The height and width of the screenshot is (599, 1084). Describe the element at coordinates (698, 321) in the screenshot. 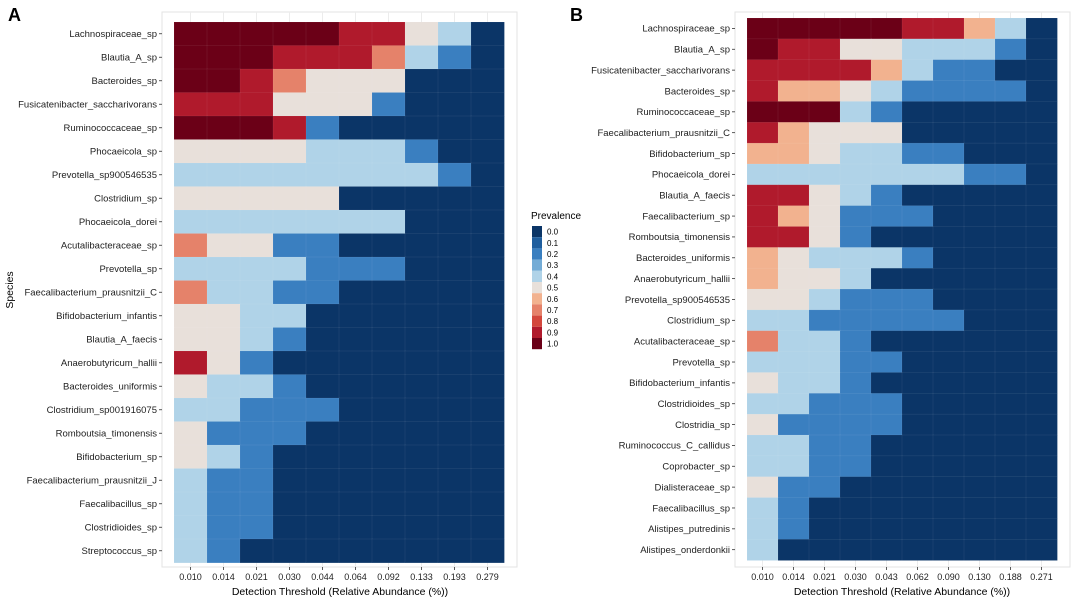

I see `species-label: Clostridium_sp` at that location.